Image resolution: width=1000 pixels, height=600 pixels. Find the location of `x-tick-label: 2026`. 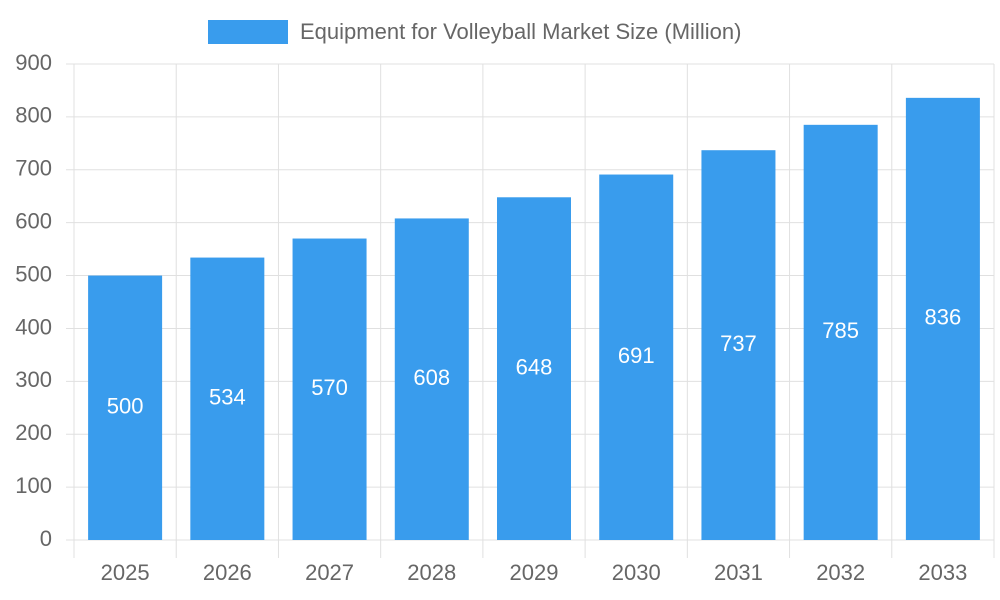

x-tick-label: 2026 is located at coordinates (227, 572).